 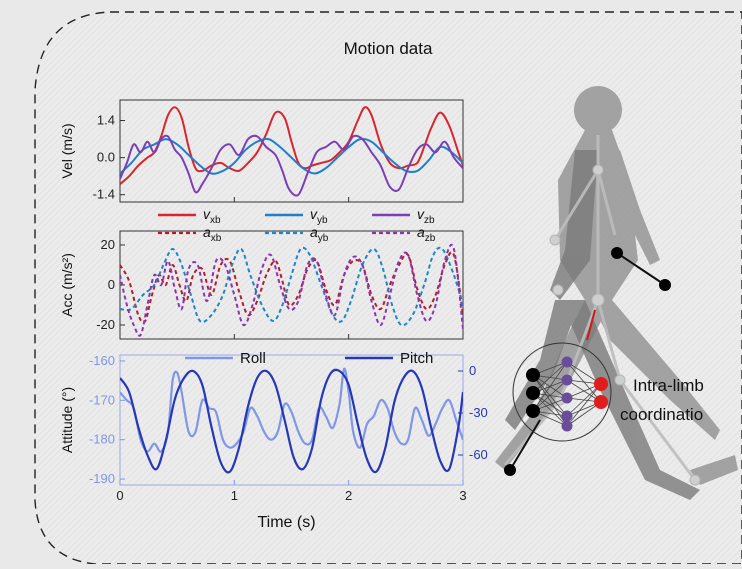 I want to click on y2-tick-label: 0, so click(x=472, y=370).